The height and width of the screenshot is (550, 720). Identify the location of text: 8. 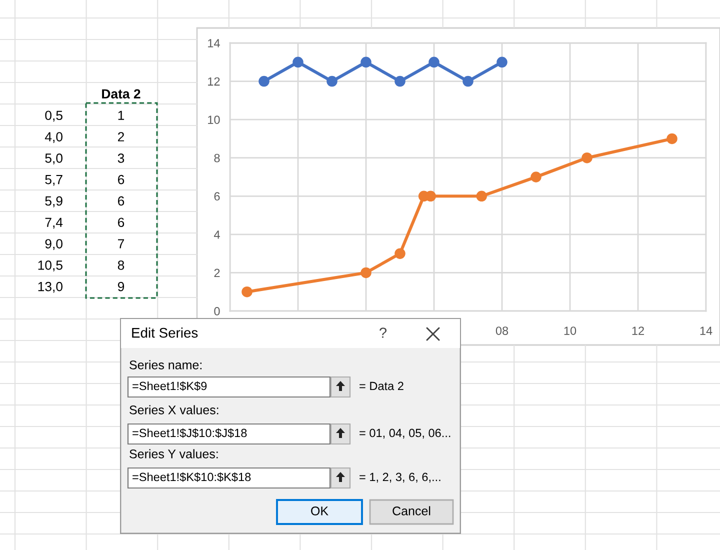
(121, 265).